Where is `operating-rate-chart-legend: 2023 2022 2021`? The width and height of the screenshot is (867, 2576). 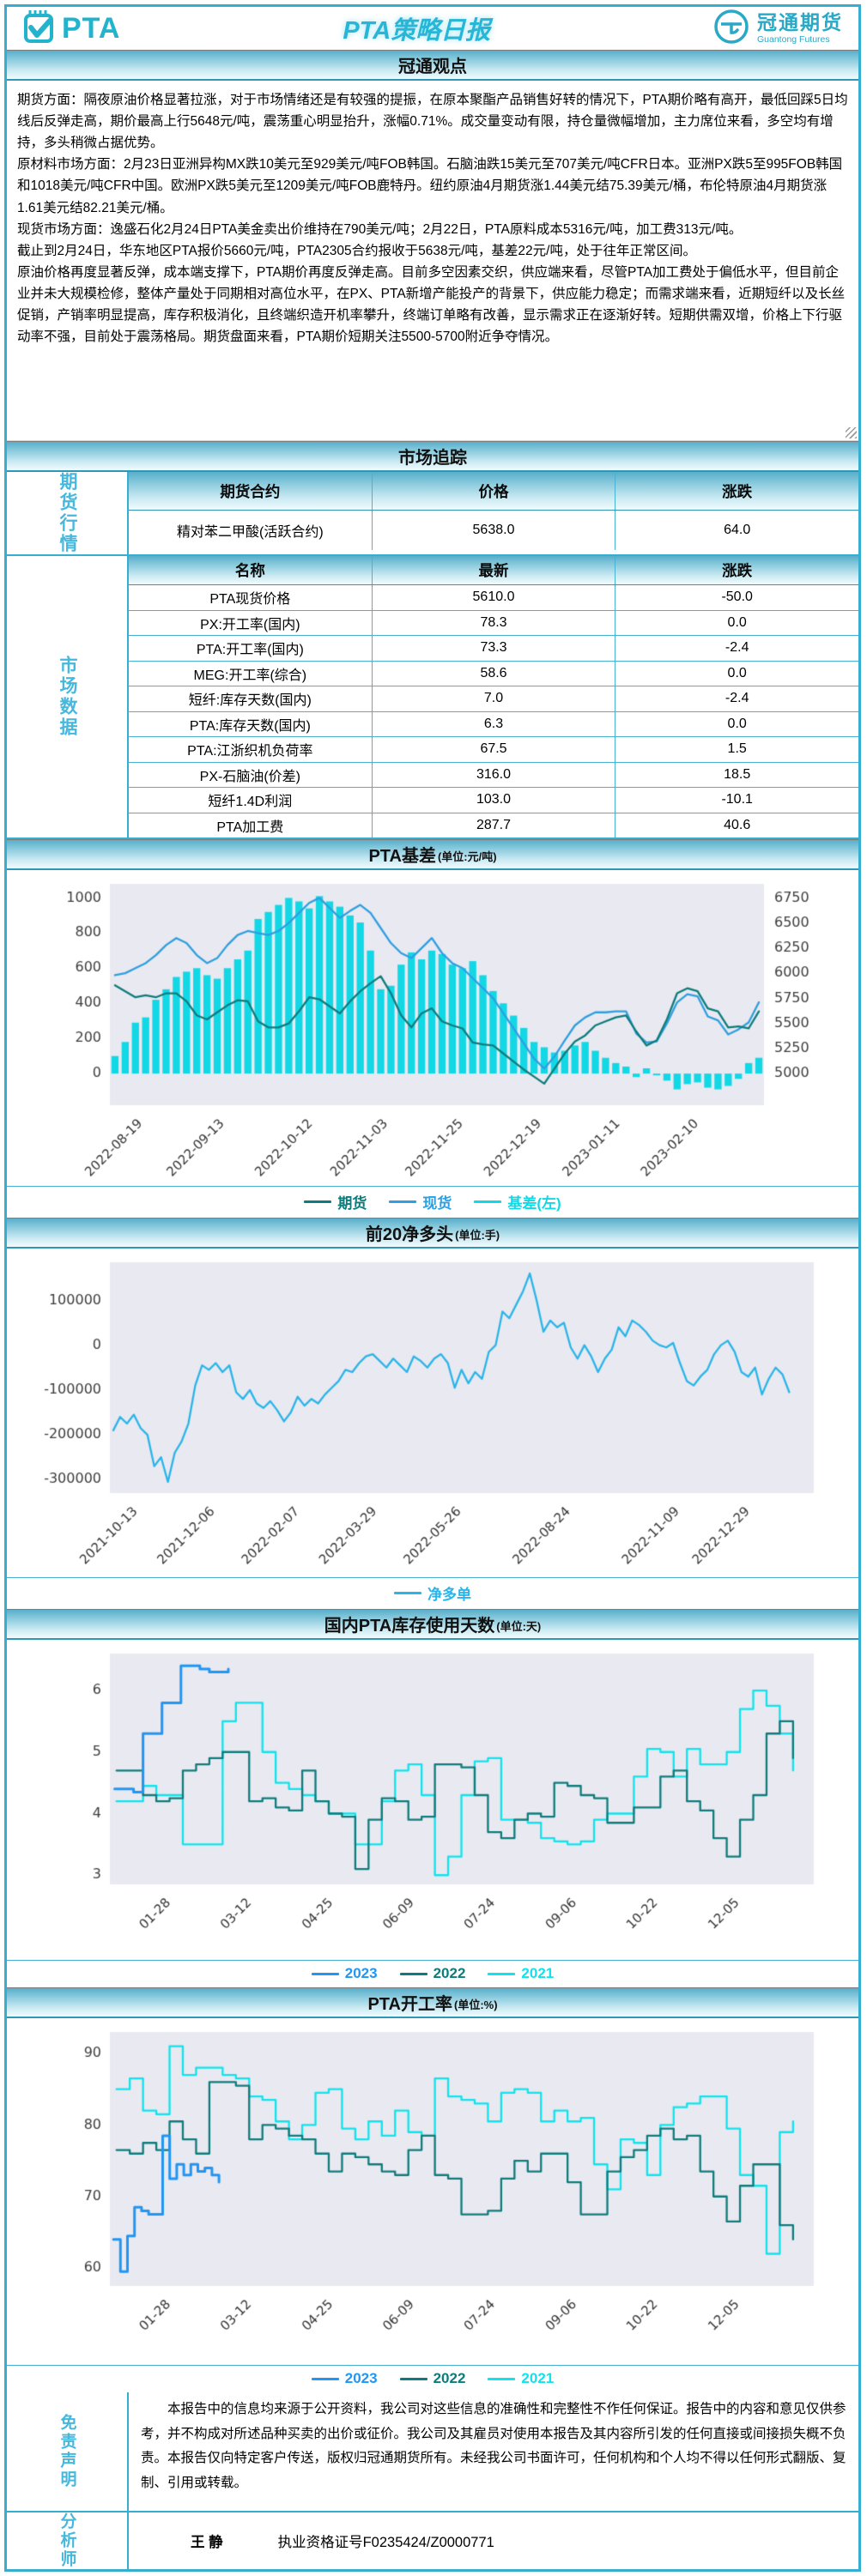
operating-rate-chart-legend: 2023 2022 2021 is located at coordinates (432, 2378).